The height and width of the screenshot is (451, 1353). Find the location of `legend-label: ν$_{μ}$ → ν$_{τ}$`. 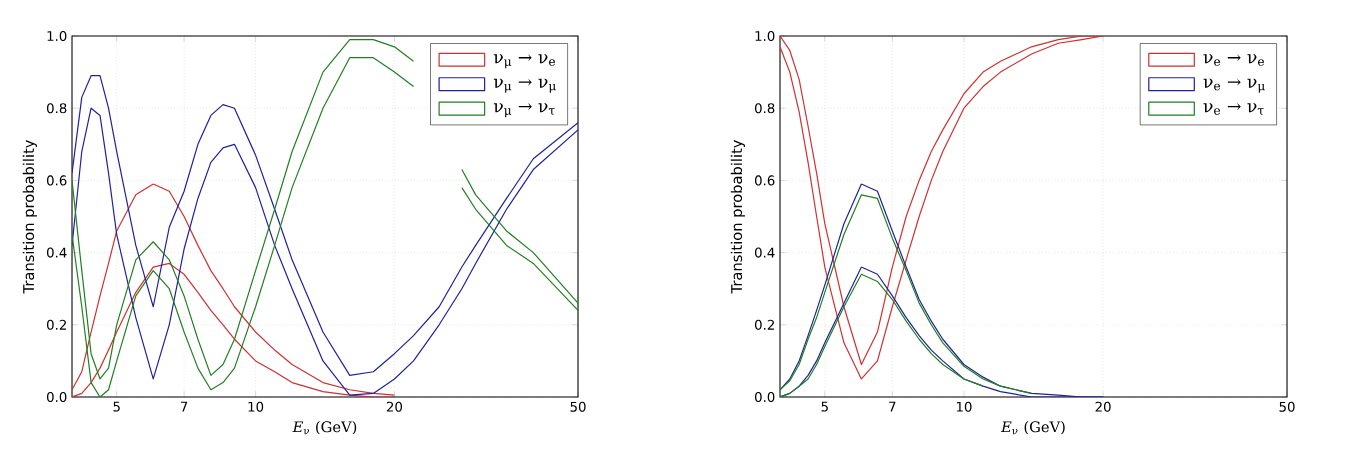

legend-label: ν$_{μ}$ → ν$_{τ}$ is located at coordinates (524, 110).